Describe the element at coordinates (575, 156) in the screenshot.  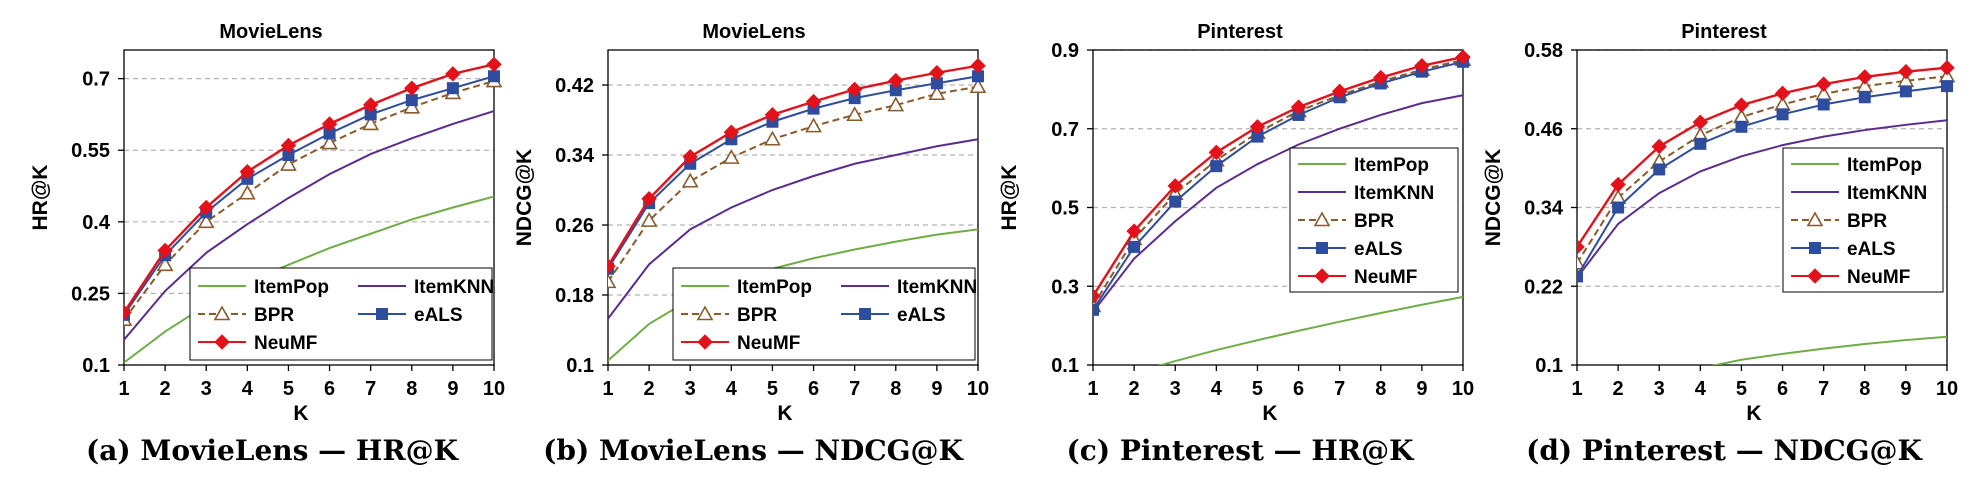
I see `y-tick-label: 0.34` at that location.